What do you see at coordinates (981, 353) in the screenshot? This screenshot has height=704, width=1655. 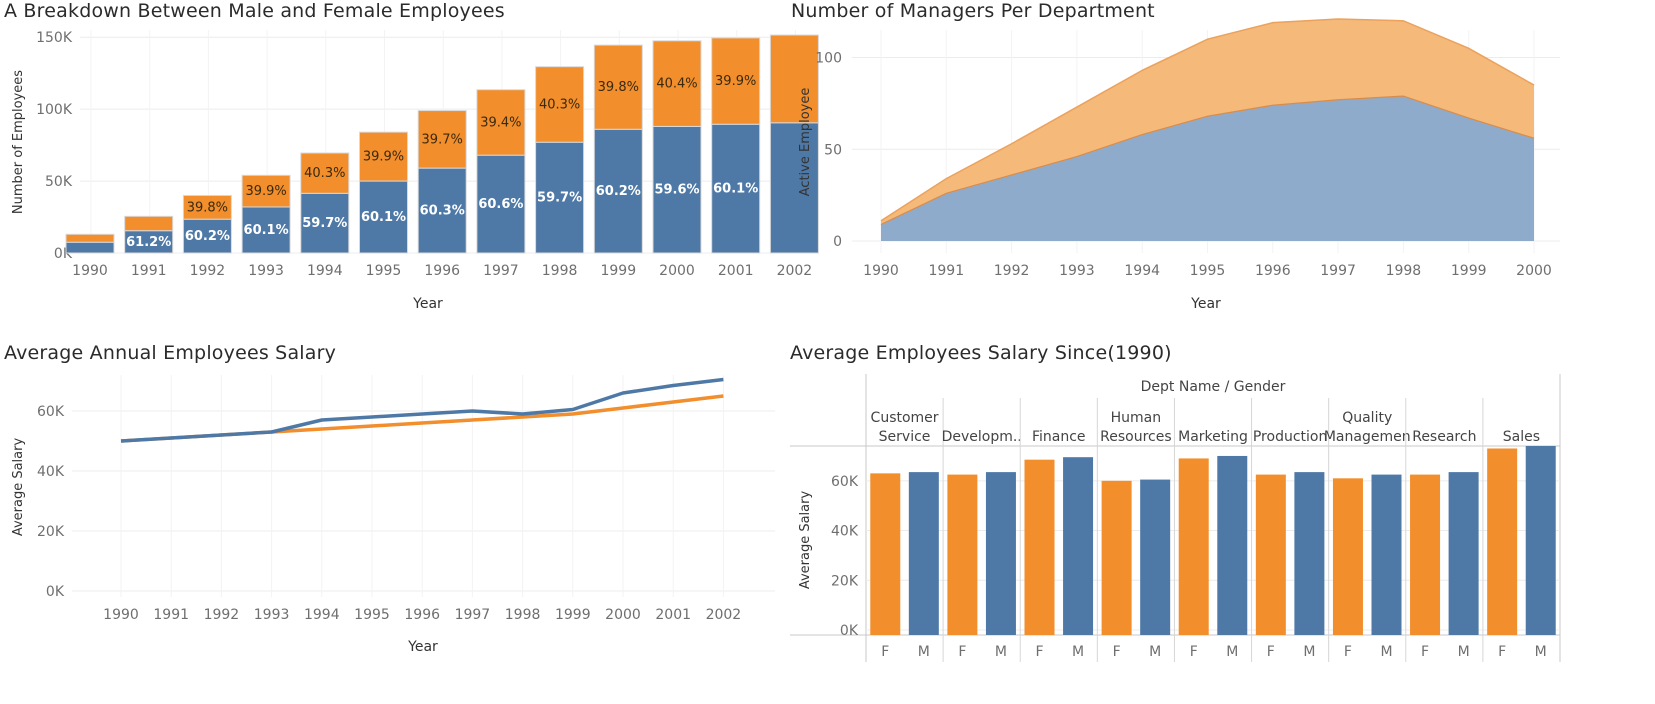 I see `dept-salary-title: Average Employees Salary Since(1990)` at bounding box center [981, 353].